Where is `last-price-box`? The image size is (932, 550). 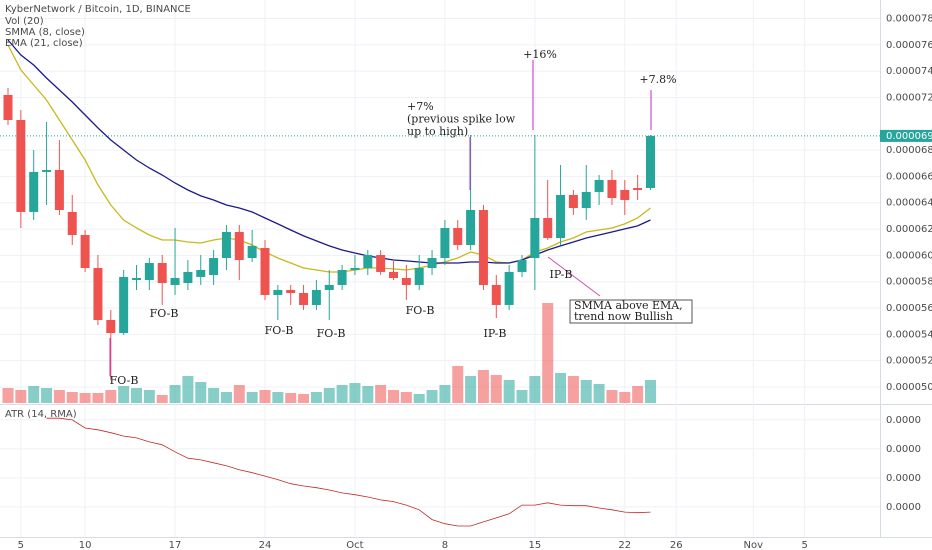
last-price-box is located at coordinates (906, 135).